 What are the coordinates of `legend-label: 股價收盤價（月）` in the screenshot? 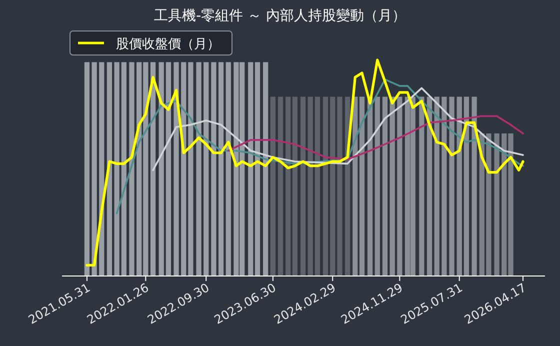 It's located at (168, 44).